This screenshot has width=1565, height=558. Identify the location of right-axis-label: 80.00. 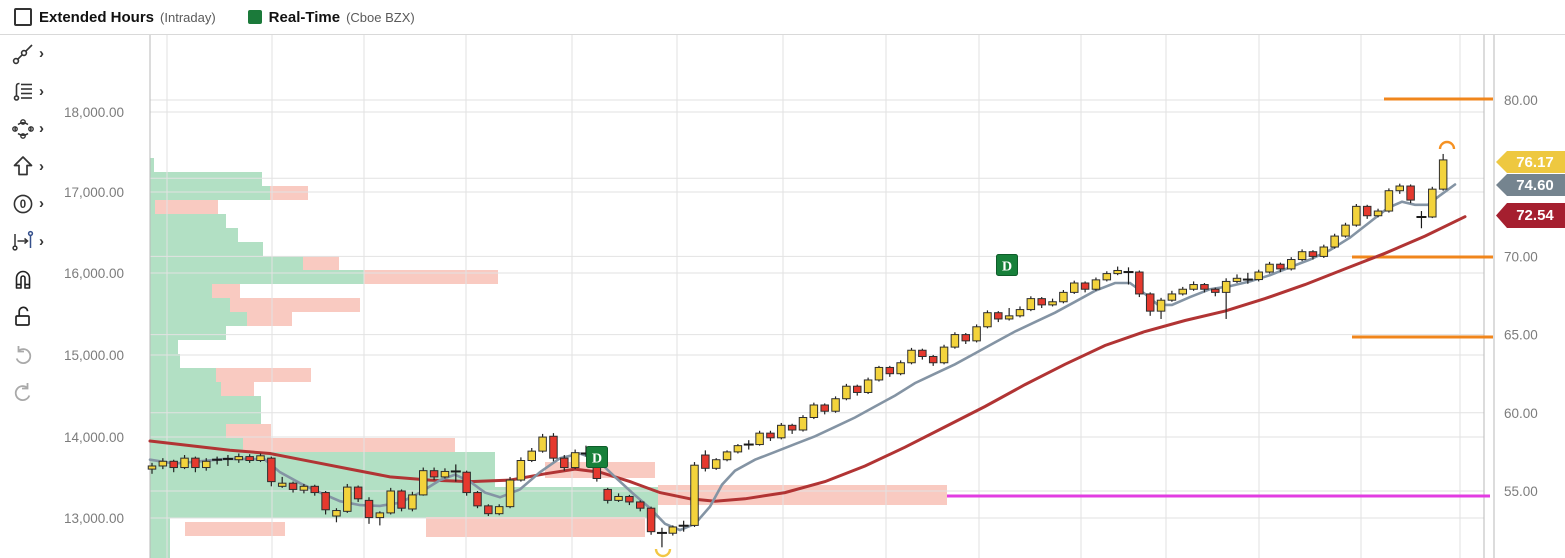
(1521, 100).